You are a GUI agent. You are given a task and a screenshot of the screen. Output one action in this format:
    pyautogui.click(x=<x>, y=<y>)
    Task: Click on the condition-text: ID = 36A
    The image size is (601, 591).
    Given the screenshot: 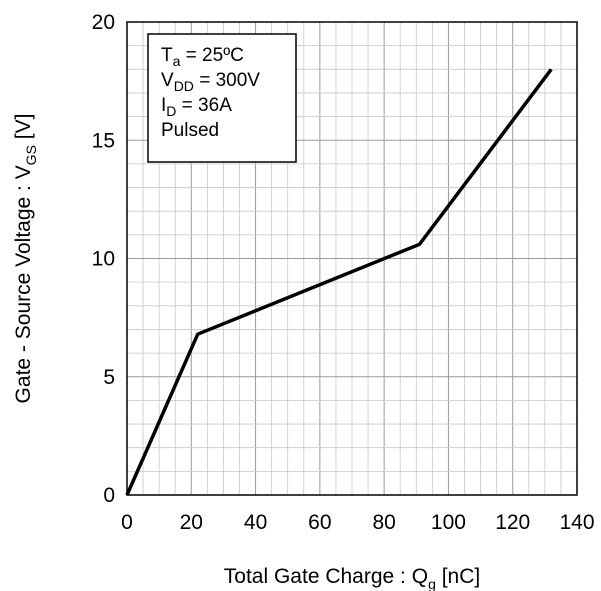 What is the action you would take?
    pyautogui.click(x=196, y=107)
    